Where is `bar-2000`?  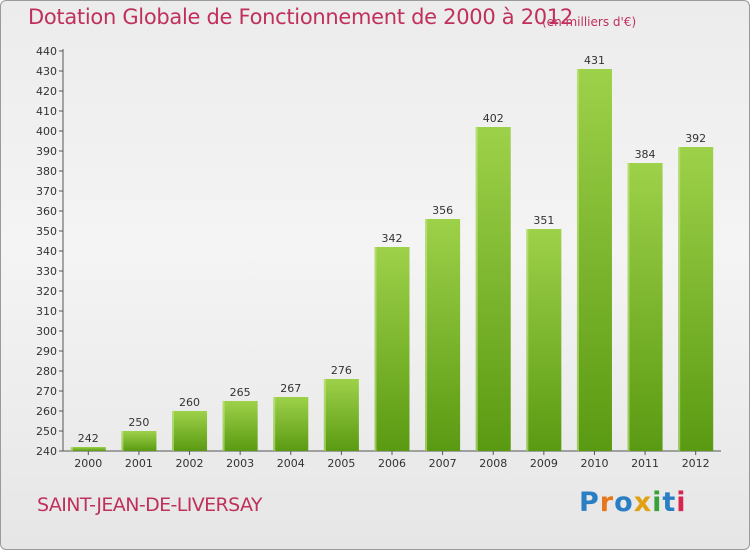 bar-2000 is located at coordinates (88, 449).